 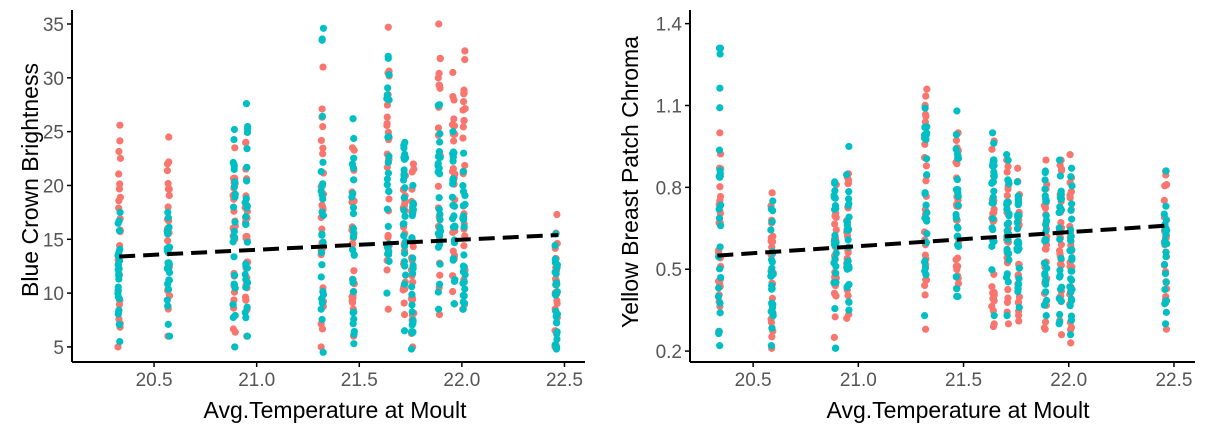 What do you see at coordinates (669, 107) in the screenshot?
I see `y-tick-label: 1.1` at bounding box center [669, 107].